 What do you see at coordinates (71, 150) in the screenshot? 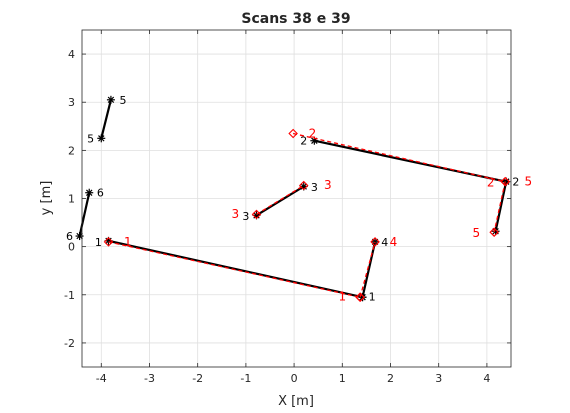
I see `y-tick-label: 2` at bounding box center [71, 150].